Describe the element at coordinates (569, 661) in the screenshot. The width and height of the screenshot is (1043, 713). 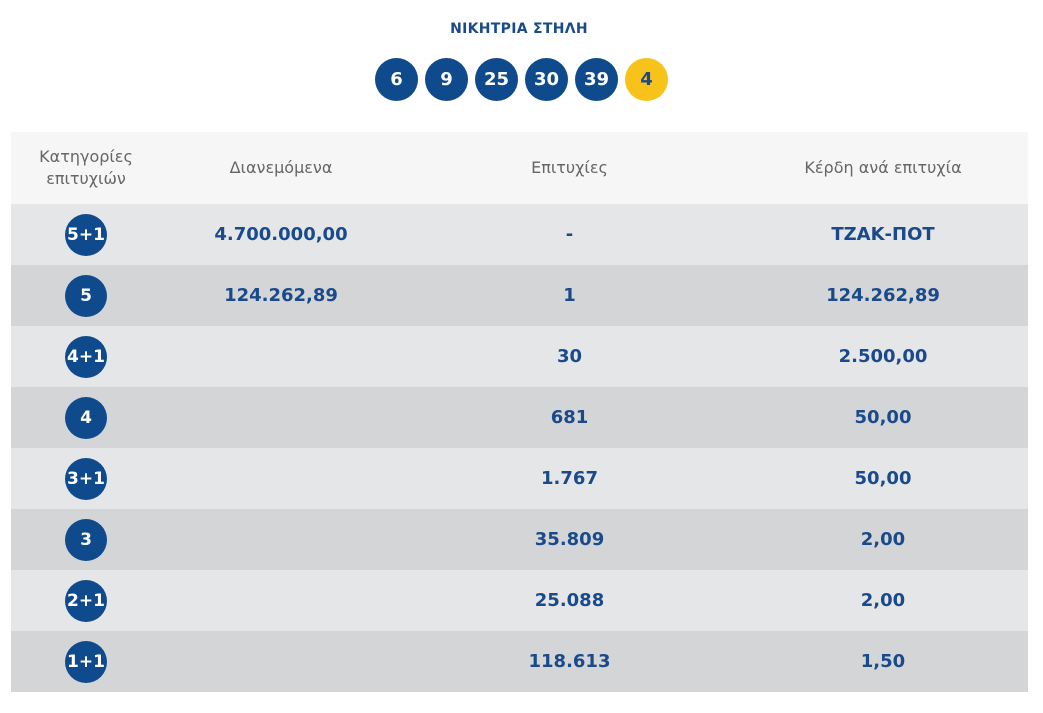
I see `winners-cell: 118.613` at that location.